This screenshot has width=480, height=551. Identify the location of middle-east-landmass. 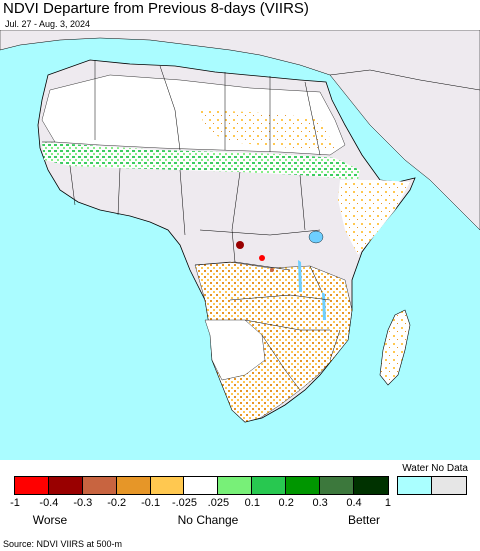
(404, 150).